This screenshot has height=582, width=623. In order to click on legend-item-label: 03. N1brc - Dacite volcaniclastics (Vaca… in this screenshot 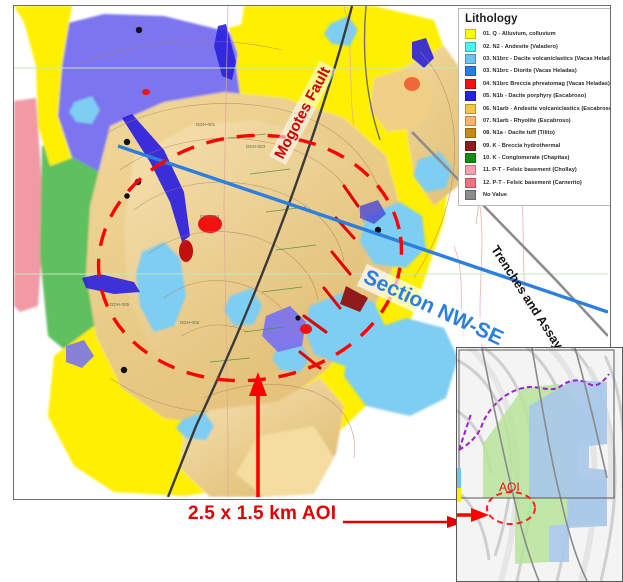, I will do `click(547, 58)`.